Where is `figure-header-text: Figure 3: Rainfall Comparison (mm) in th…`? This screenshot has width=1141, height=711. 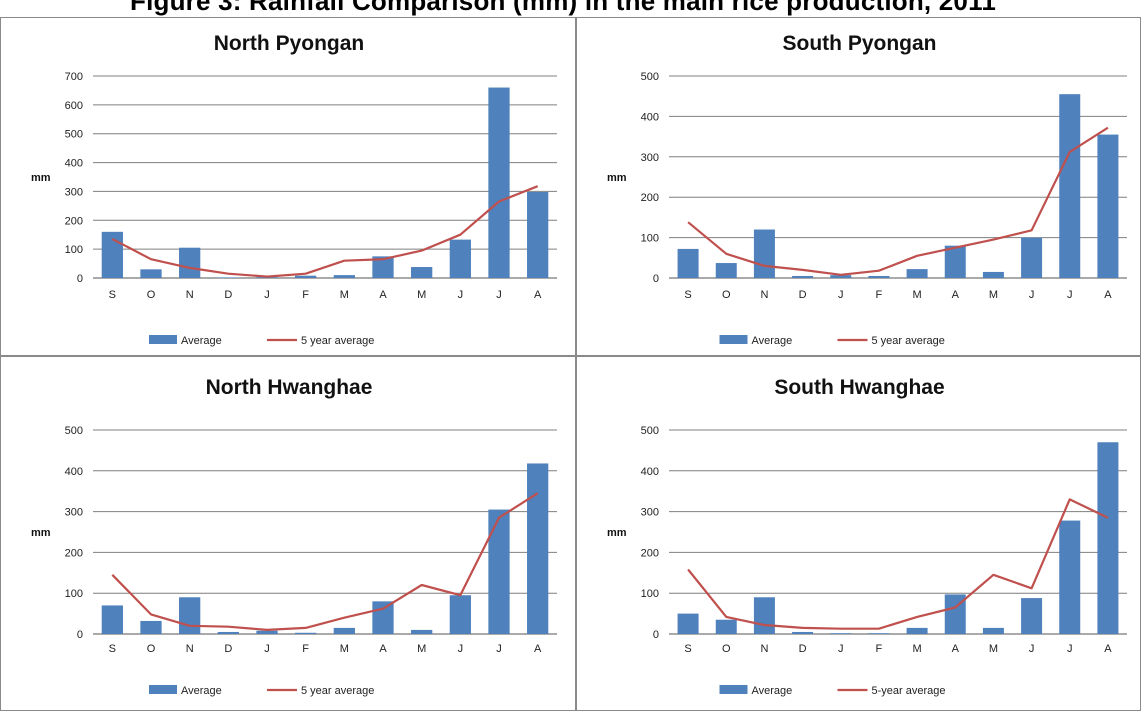
figure-header-text: Figure 3: Rainfall Comparison (mm) in th… is located at coordinates (563, 8).